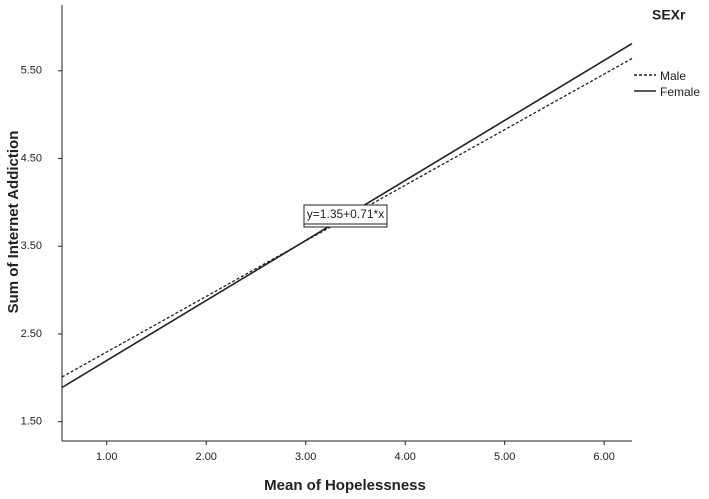 The width and height of the screenshot is (709, 499). I want to click on x-tick-label: 1.00, so click(106, 457).